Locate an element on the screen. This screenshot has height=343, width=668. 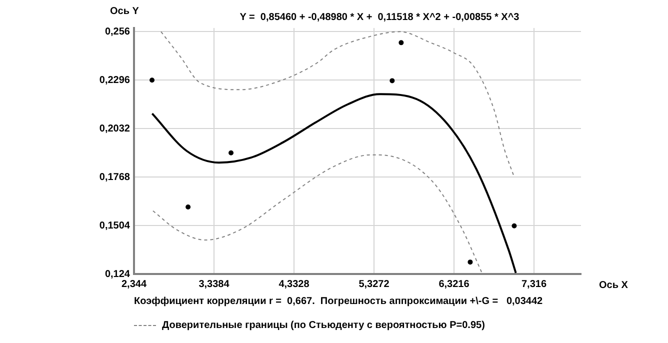
x-tick-label: 4,3328 is located at coordinates (294, 284).